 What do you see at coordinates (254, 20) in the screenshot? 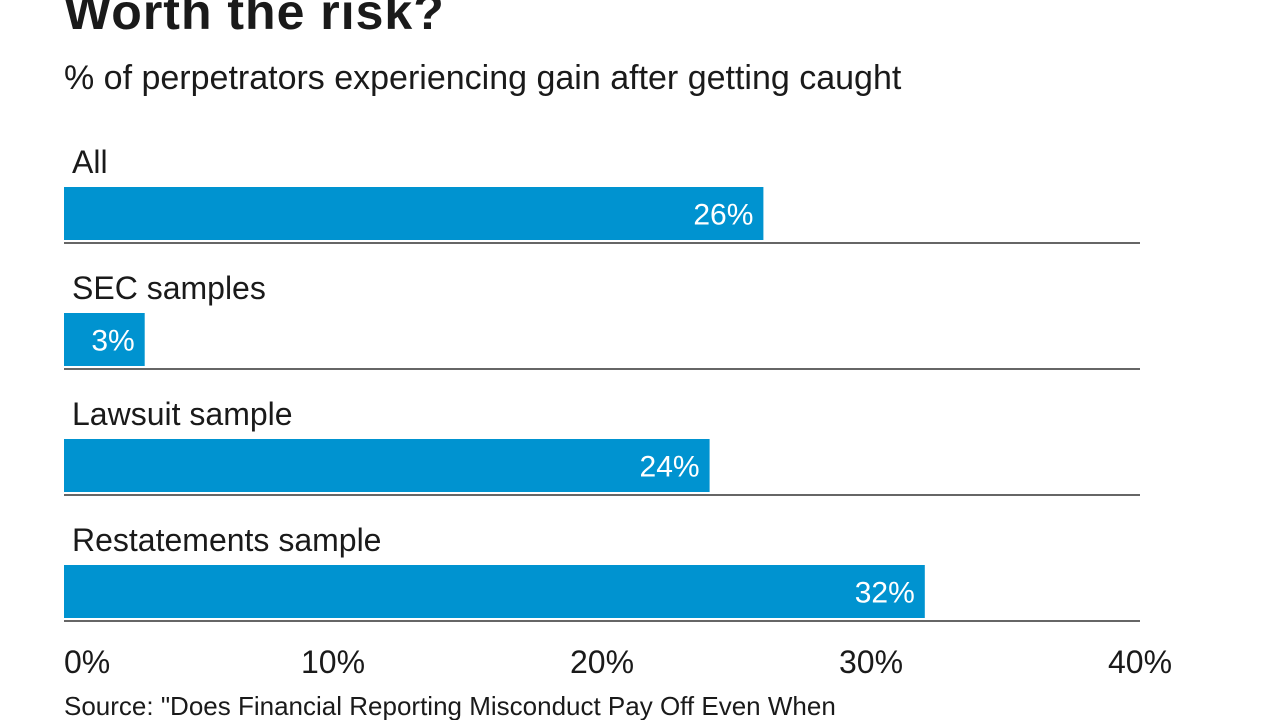
I see `chart-title: Worth the risk?` at bounding box center [254, 20].